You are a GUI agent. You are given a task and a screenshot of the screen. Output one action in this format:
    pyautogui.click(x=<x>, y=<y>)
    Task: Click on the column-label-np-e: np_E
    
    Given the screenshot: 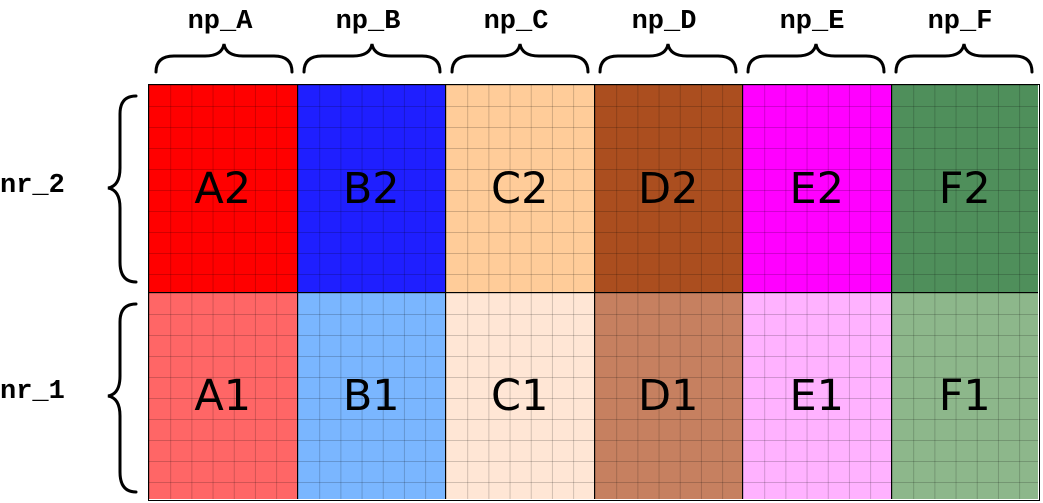 What is the action you would take?
    pyautogui.click(x=812, y=22)
    